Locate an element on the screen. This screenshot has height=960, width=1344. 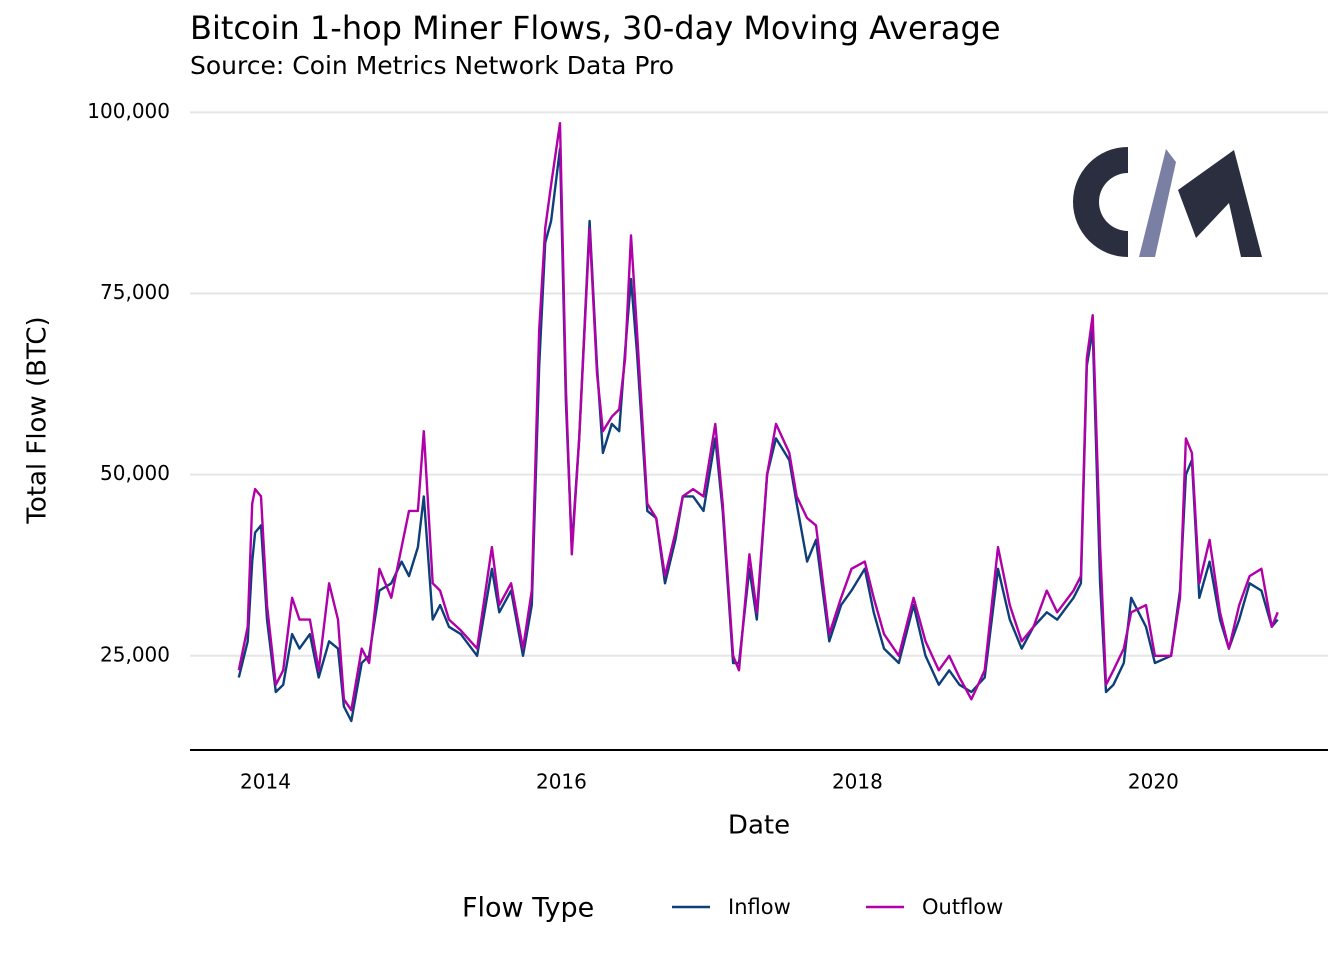
x-axis-label: Date is located at coordinates (759, 826).